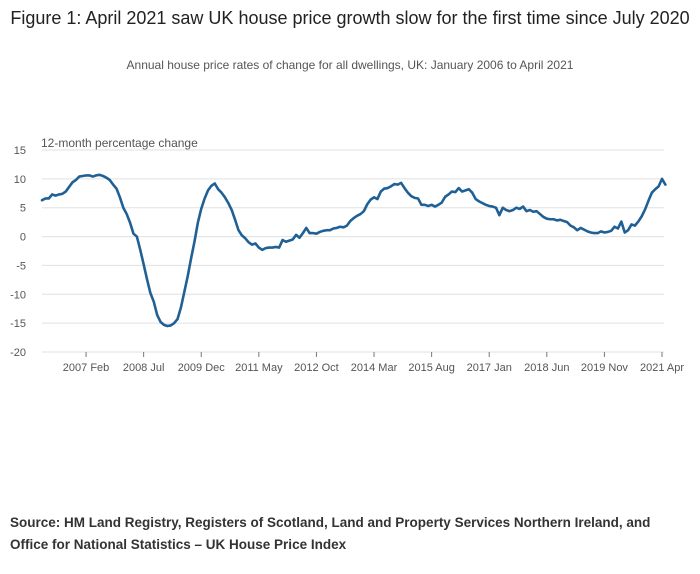  What do you see at coordinates (202, 368) in the screenshot?
I see `x-tick-label: 2009 Dec` at bounding box center [202, 368].